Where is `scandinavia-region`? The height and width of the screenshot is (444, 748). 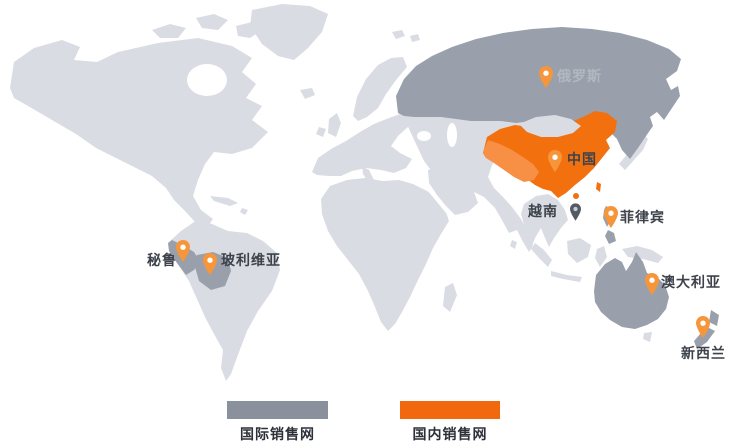
scandinavia-region is located at coordinates (380, 89).